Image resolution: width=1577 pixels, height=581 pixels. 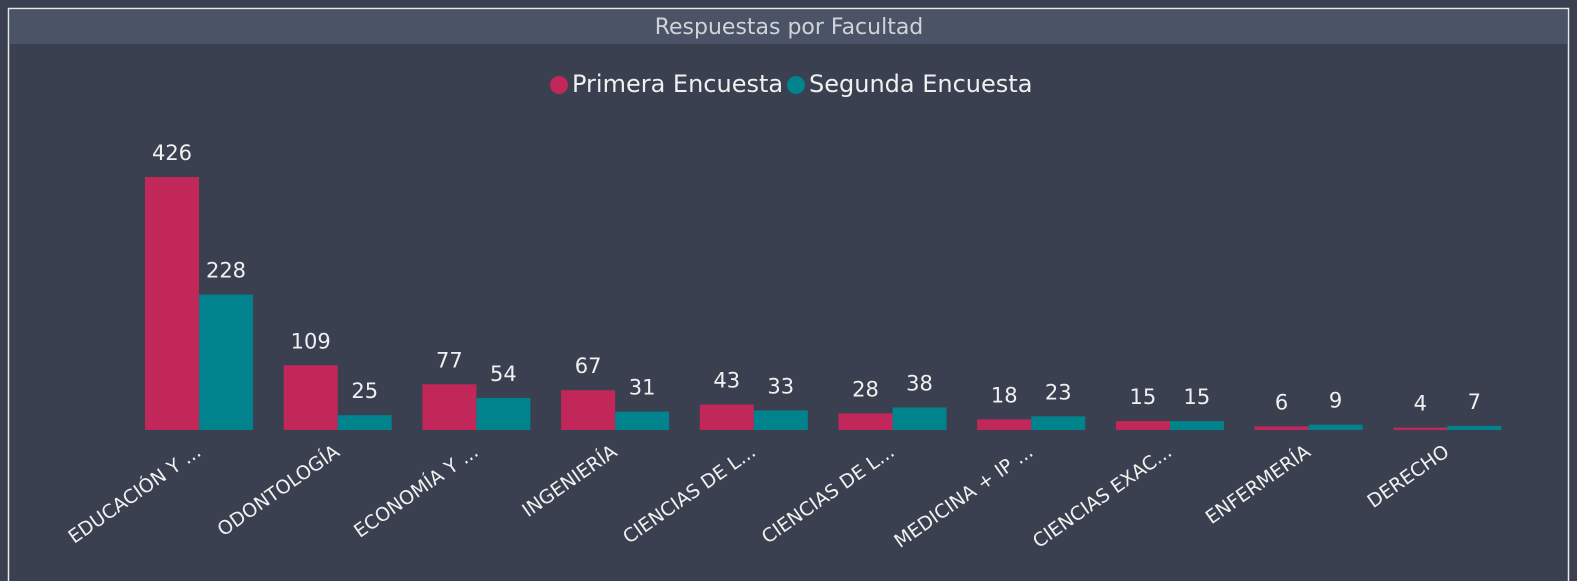 What do you see at coordinates (1058, 392) in the screenshot?
I see `data-label: 23` at bounding box center [1058, 392].